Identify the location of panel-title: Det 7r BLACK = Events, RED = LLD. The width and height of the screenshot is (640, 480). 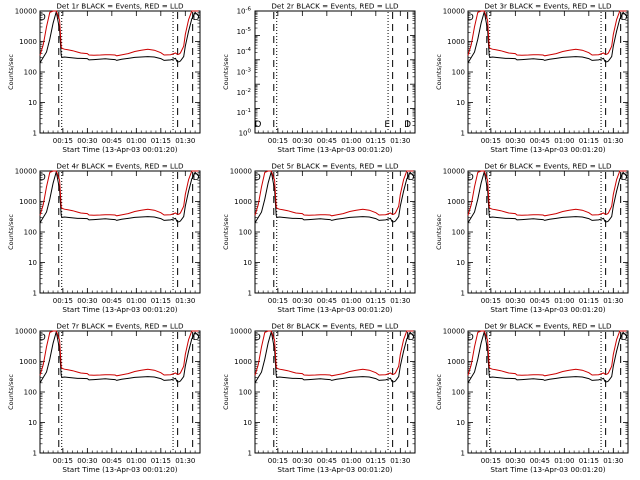
(120, 326).